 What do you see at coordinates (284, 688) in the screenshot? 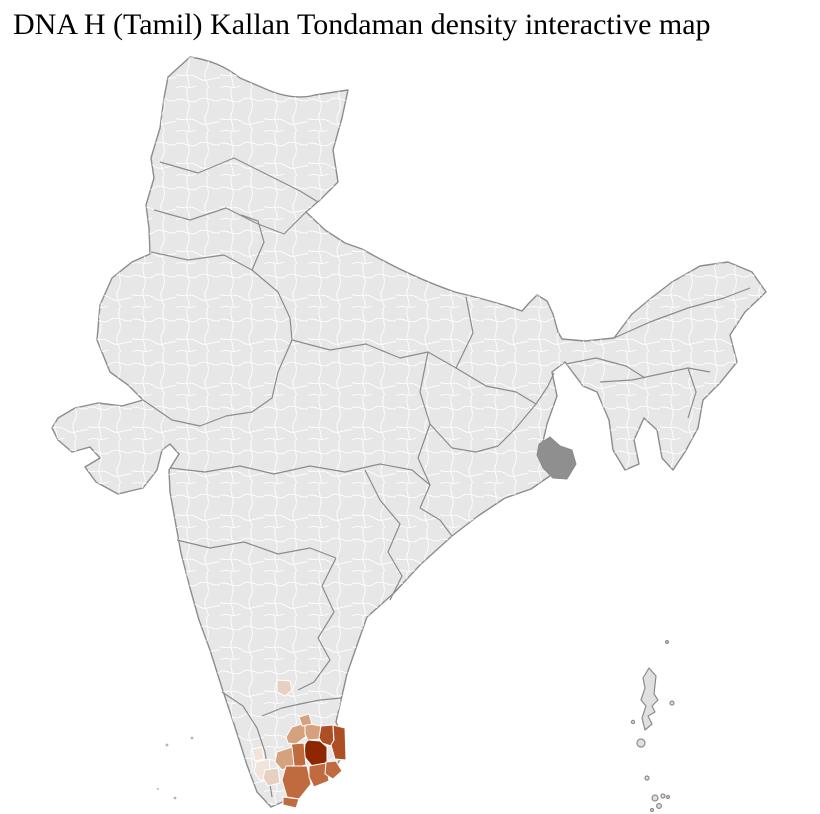
I see `density-district-d1` at bounding box center [284, 688].